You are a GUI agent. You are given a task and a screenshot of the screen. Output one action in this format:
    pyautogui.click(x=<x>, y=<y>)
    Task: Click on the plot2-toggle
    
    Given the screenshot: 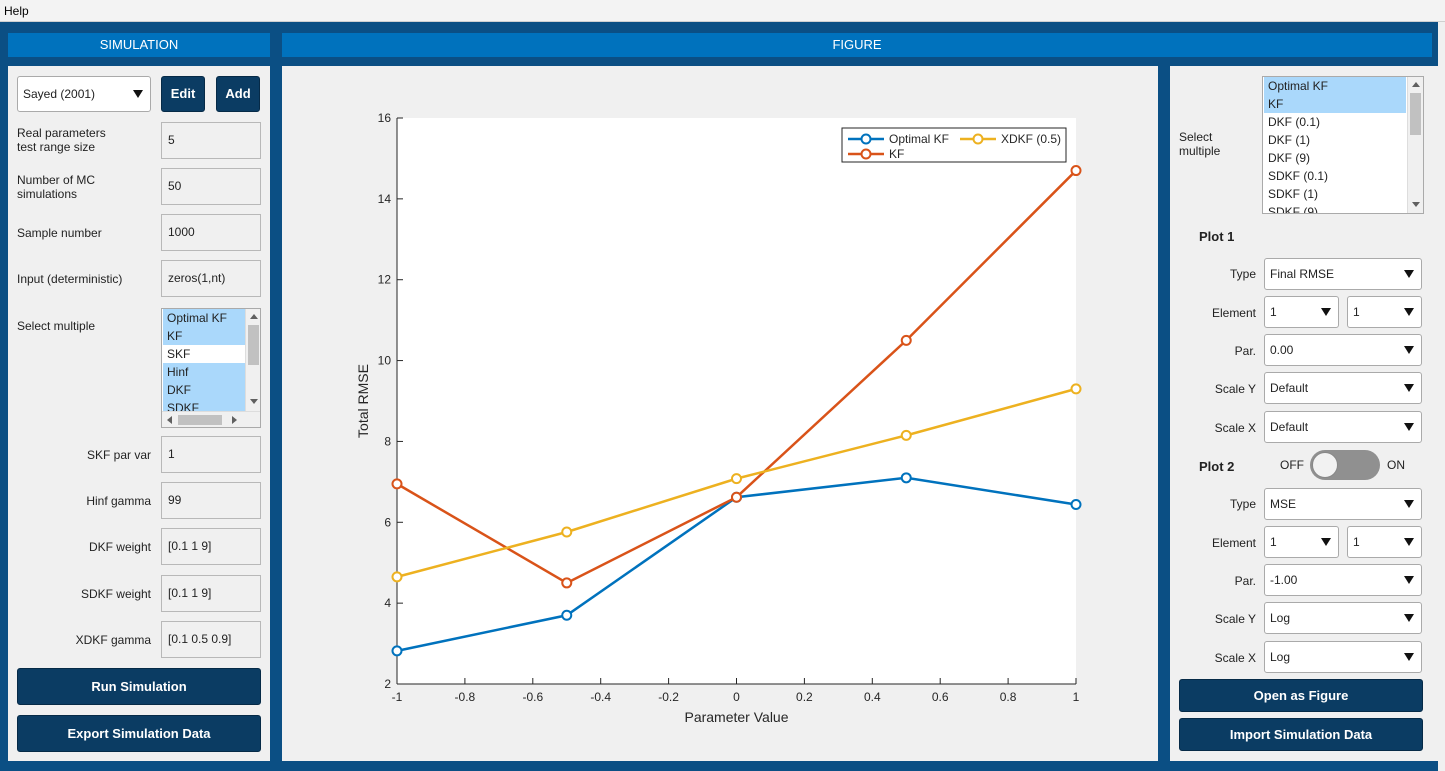 What is the action you would take?
    pyautogui.click(x=1345, y=465)
    